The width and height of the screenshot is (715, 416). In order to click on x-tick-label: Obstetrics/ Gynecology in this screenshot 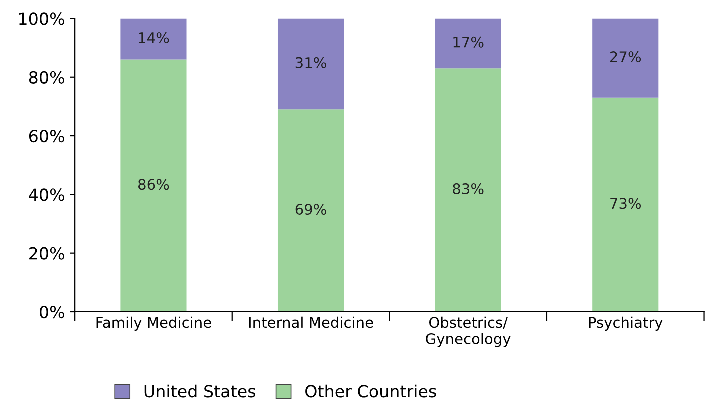, I will do `click(468, 332)`.